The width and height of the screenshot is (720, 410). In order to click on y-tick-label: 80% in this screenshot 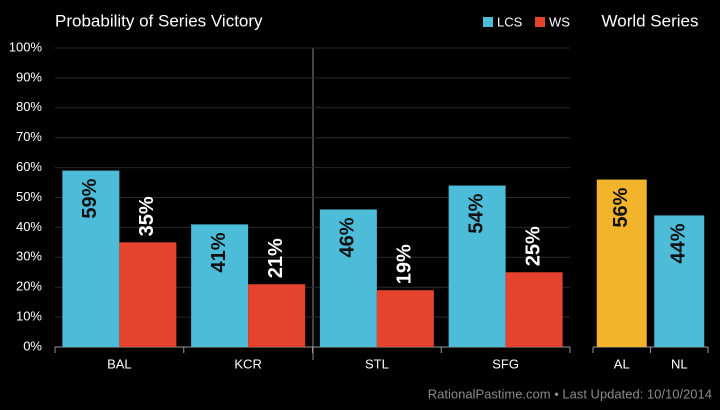, I will do `click(29, 106)`.